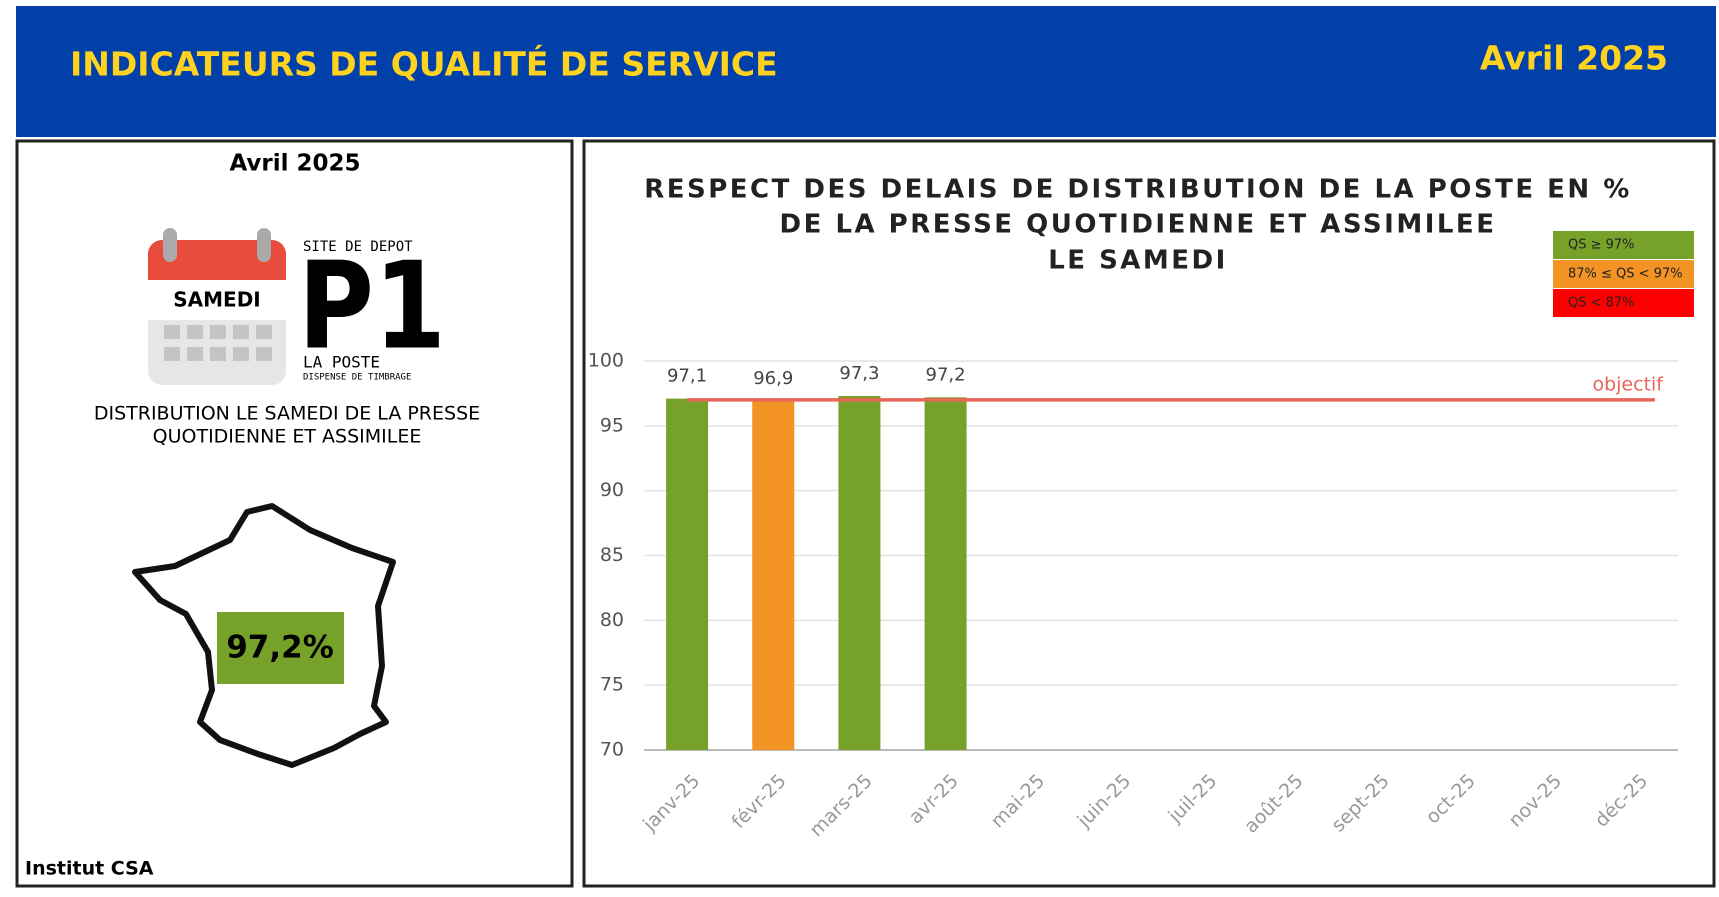  What do you see at coordinates (1360, 803) in the screenshot?
I see `x-tick-label: sept-25` at bounding box center [1360, 803].